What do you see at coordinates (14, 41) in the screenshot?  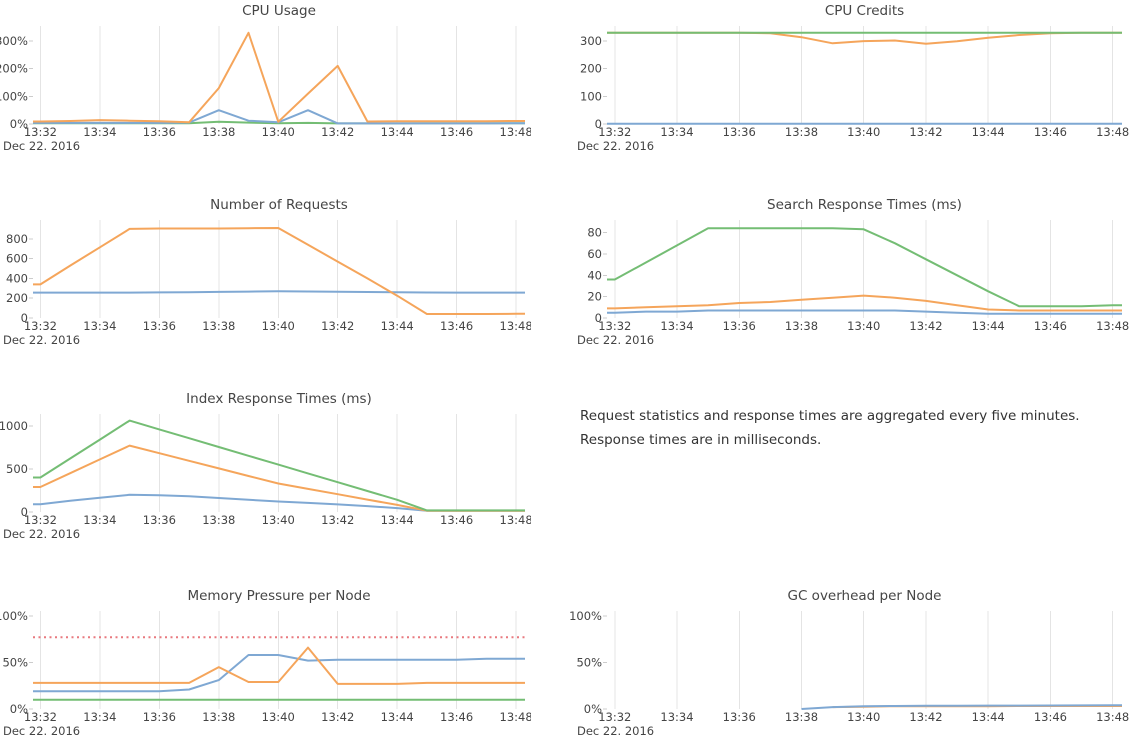 I see `y-tick-label: 300%` at bounding box center [14, 41].